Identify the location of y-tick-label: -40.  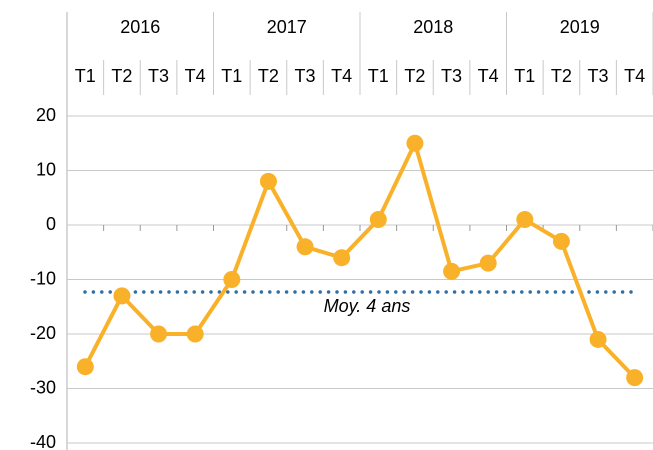
(43, 441).